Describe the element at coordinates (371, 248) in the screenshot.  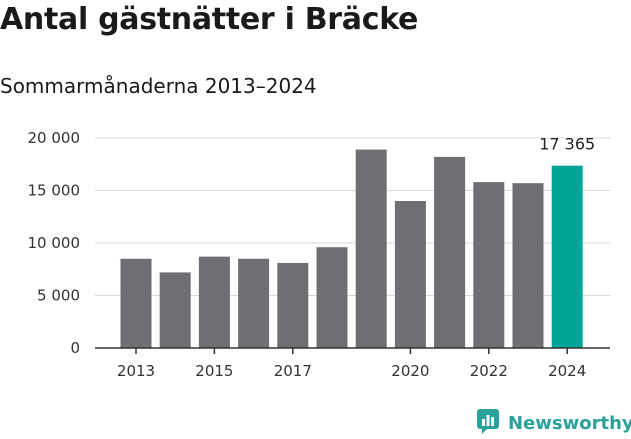
I see `bar-2019` at that location.